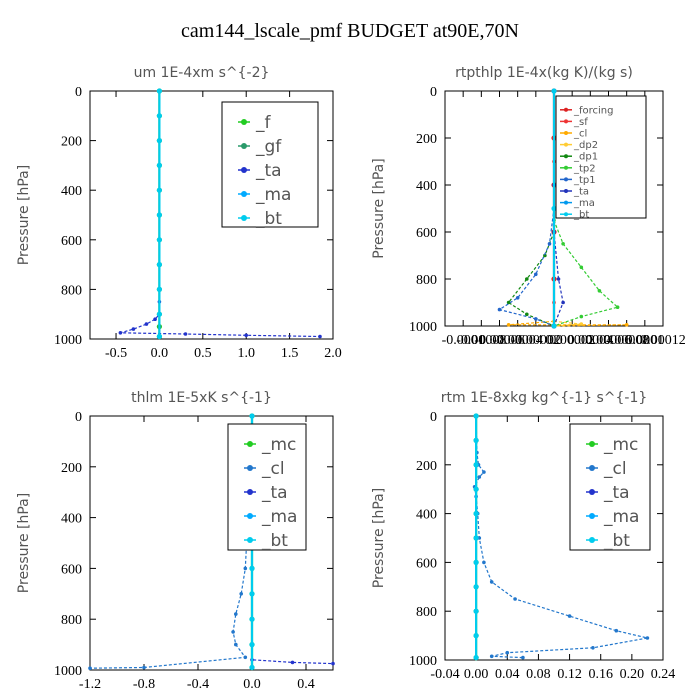  What do you see at coordinates (426, 233) in the screenshot?
I see `y-tick-label: 600` at bounding box center [426, 233].